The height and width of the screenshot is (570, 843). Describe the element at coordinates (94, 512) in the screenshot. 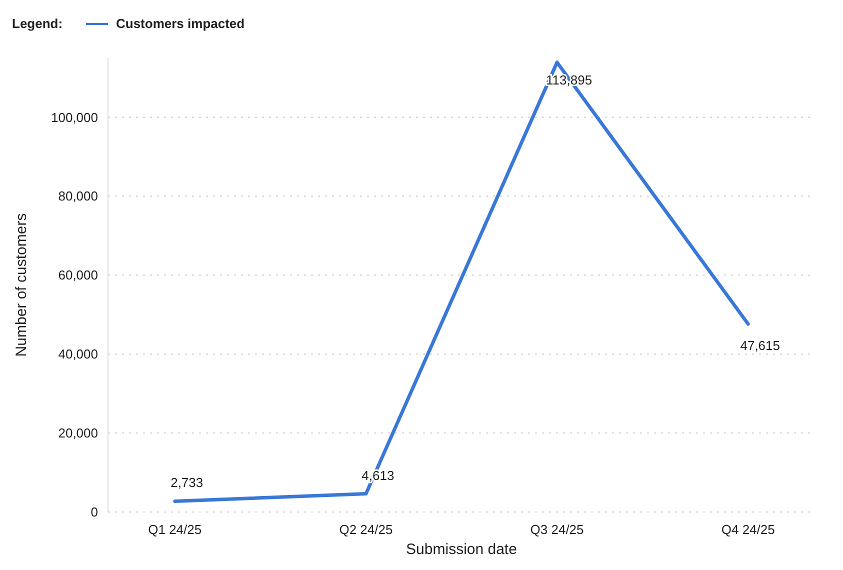

I see `y-tick-label: 0` at that location.